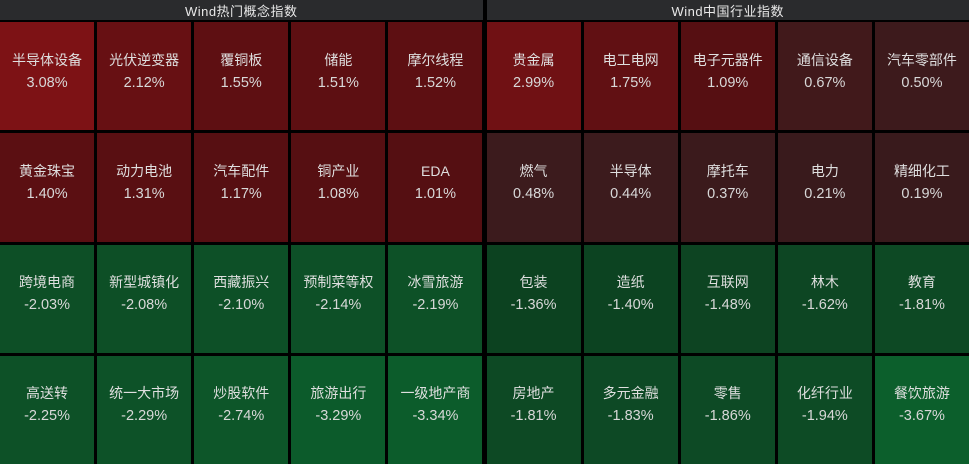 The image size is (969, 464). I want to click on heatmap-cell: 林木 -1.62%, so click(824, 298).